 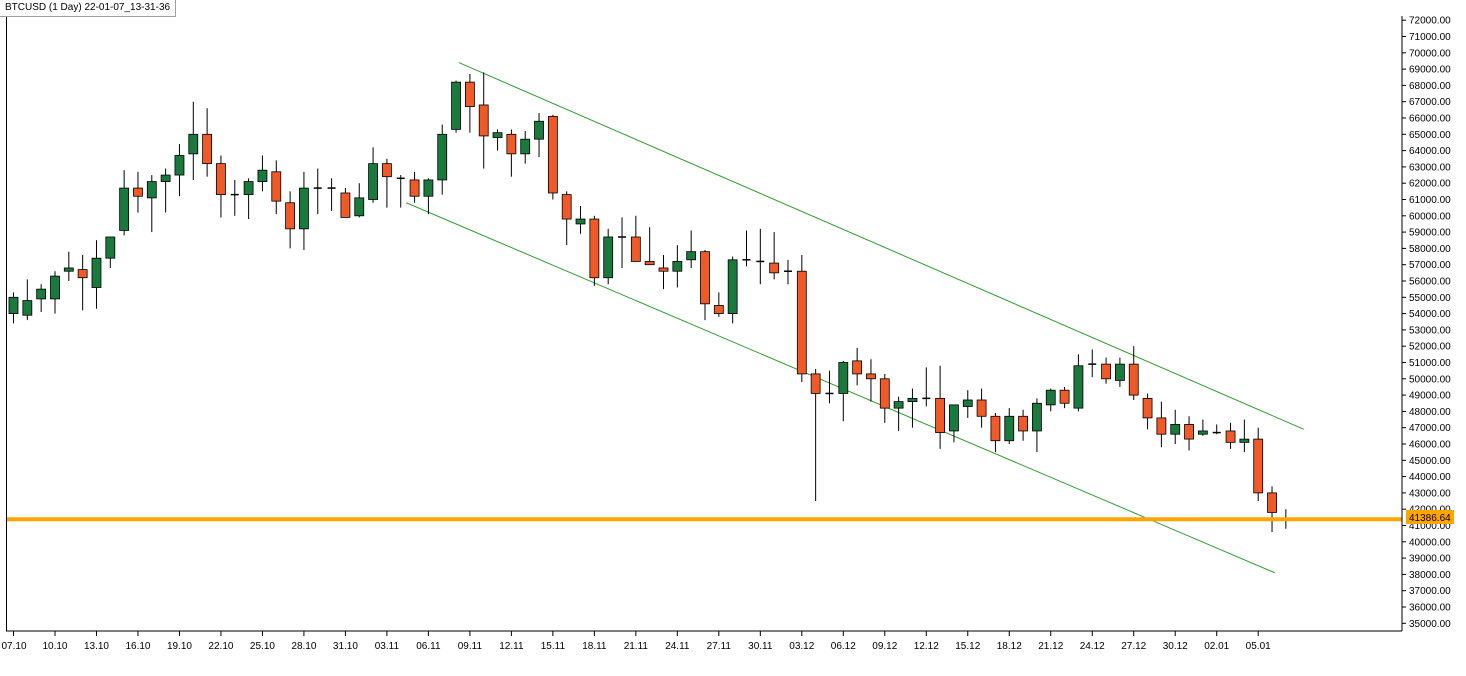 What do you see at coordinates (428, 646) in the screenshot?
I see `x-tick-label: 06.11` at bounding box center [428, 646].